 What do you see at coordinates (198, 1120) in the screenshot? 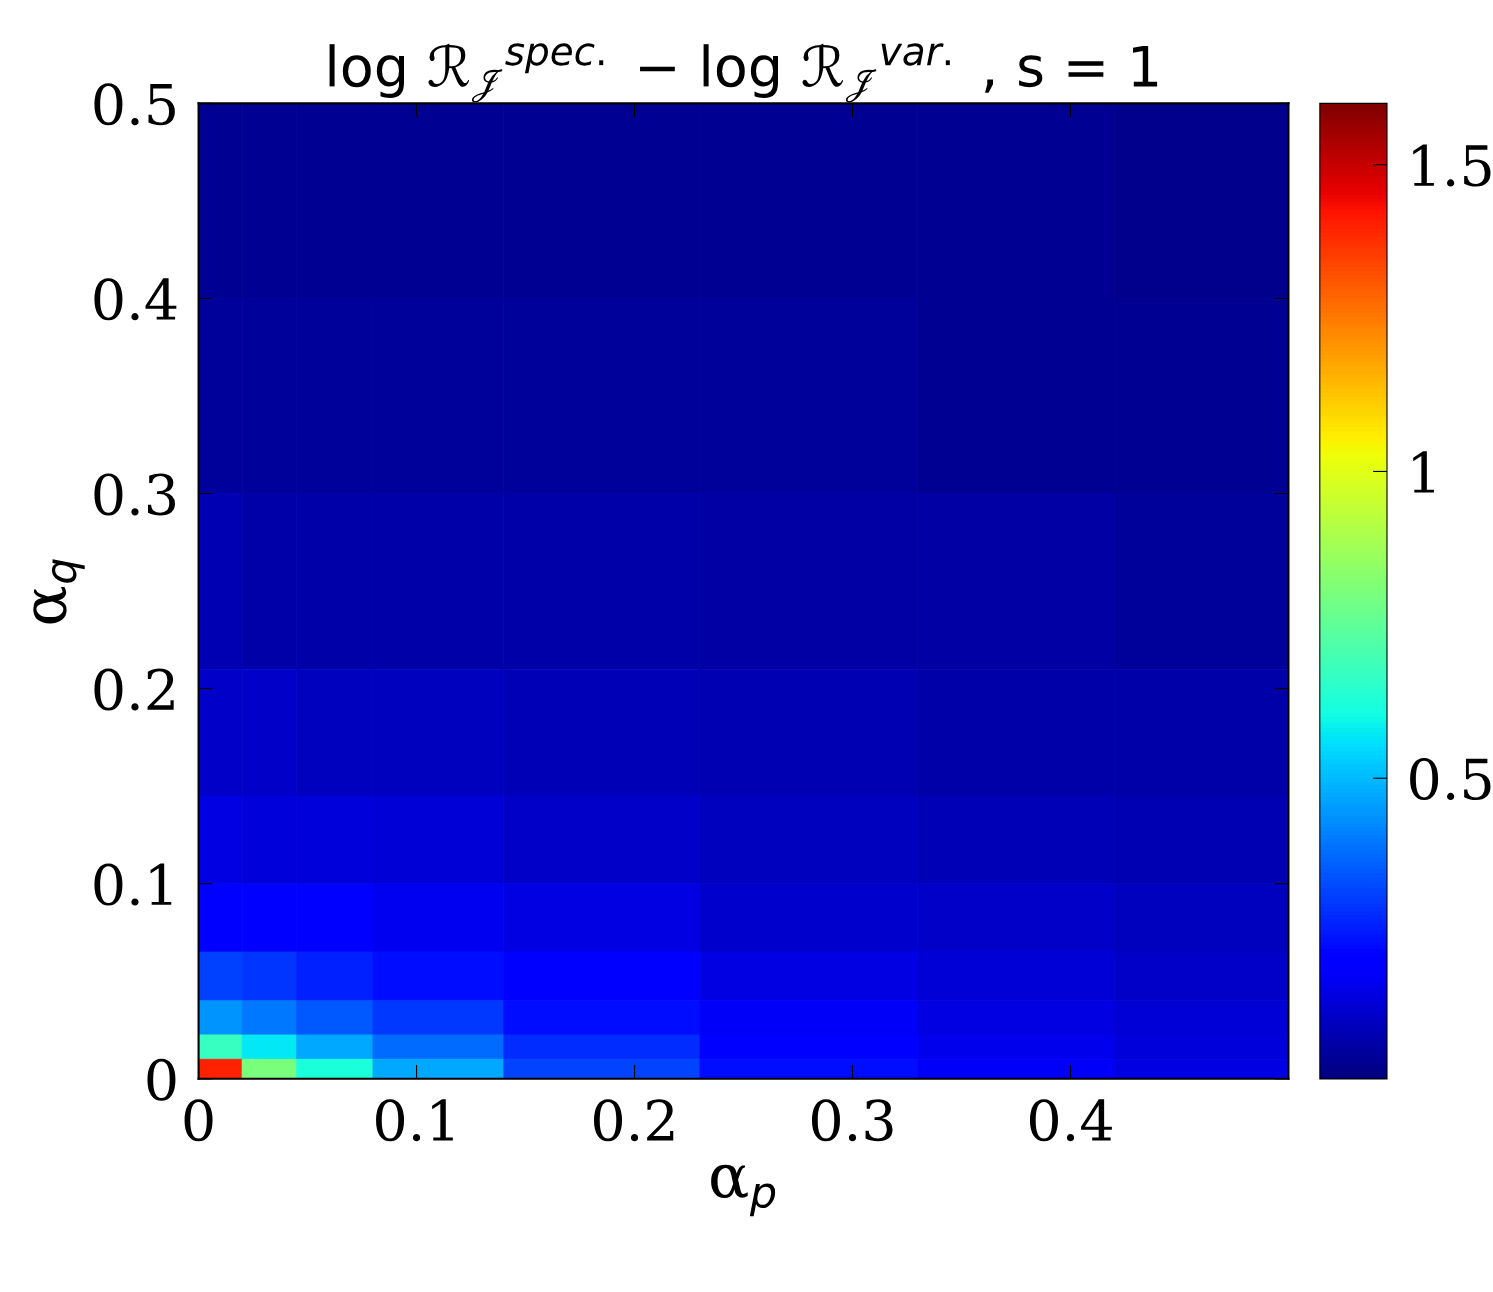
I see `x-tick-label: 0` at bounding box center [198, 1120].